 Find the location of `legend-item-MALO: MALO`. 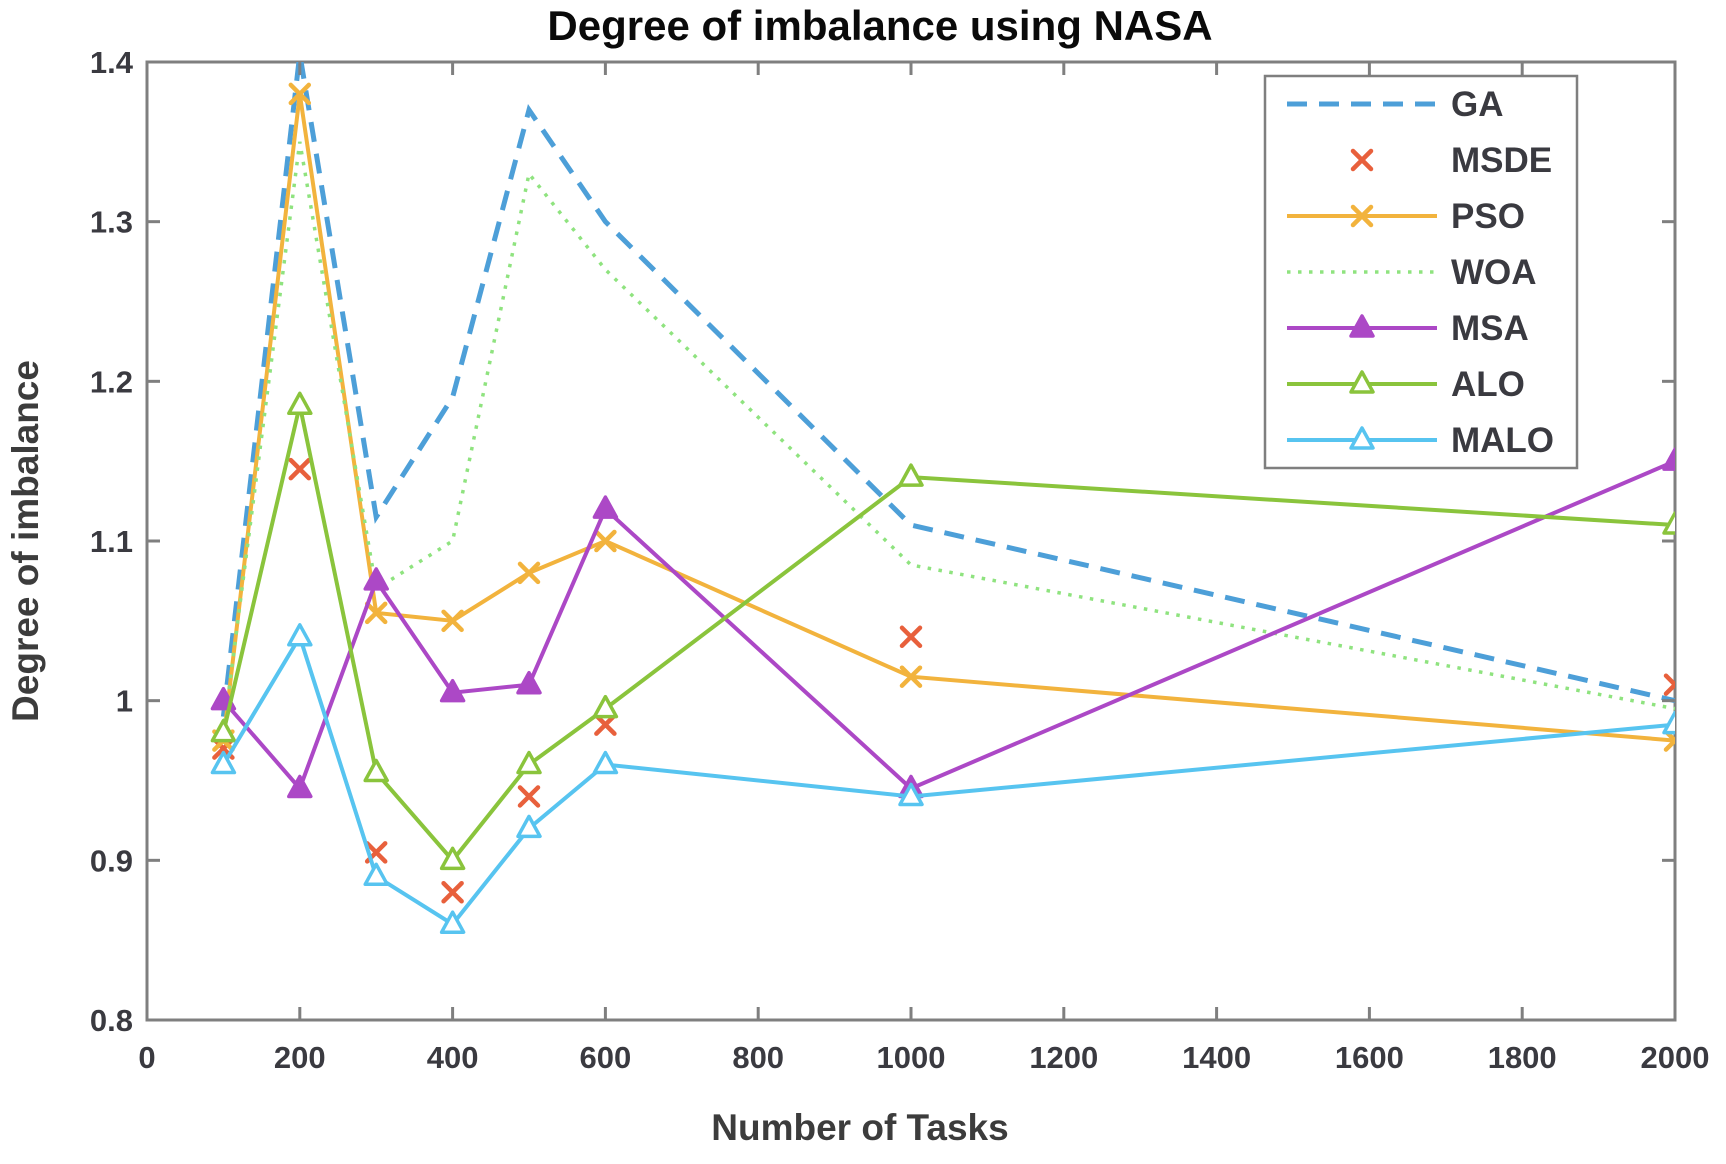

legend-item-MALO: MALO is located at coordinates (1420, 440).